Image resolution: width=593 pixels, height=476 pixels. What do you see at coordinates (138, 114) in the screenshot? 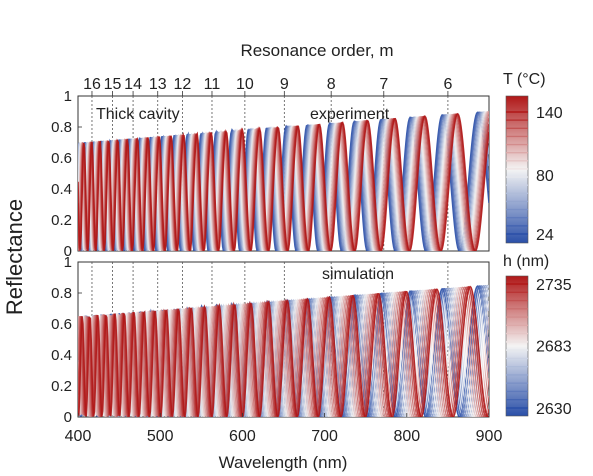
I see `thick-cavity-label: Thick cavity` at bounding box center [138, 114].